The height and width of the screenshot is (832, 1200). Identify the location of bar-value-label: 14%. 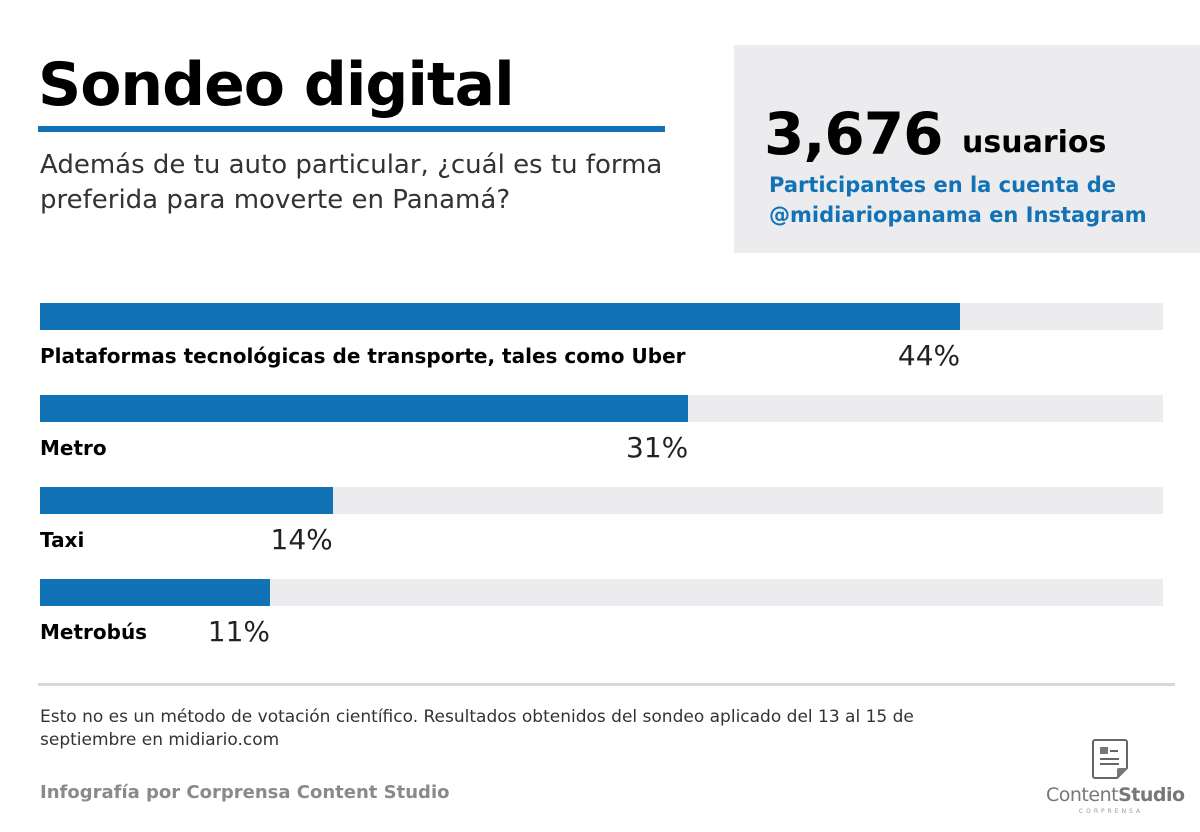
(301, 539).